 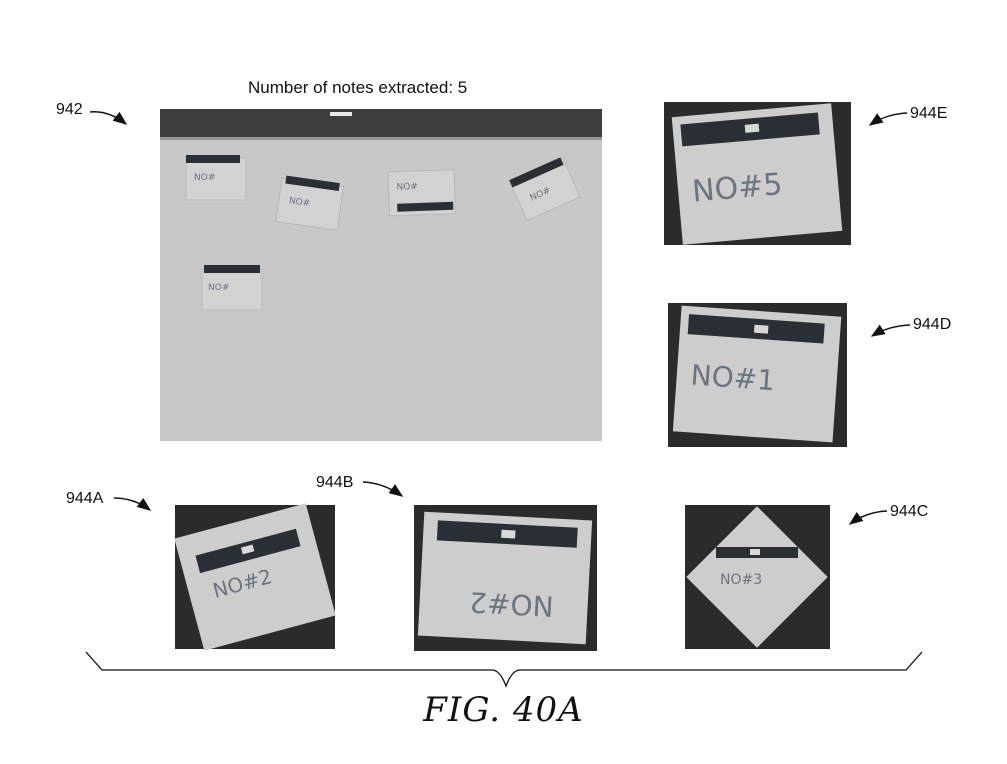 I want to click on grouping-bracket, so click(x=504, y=669).